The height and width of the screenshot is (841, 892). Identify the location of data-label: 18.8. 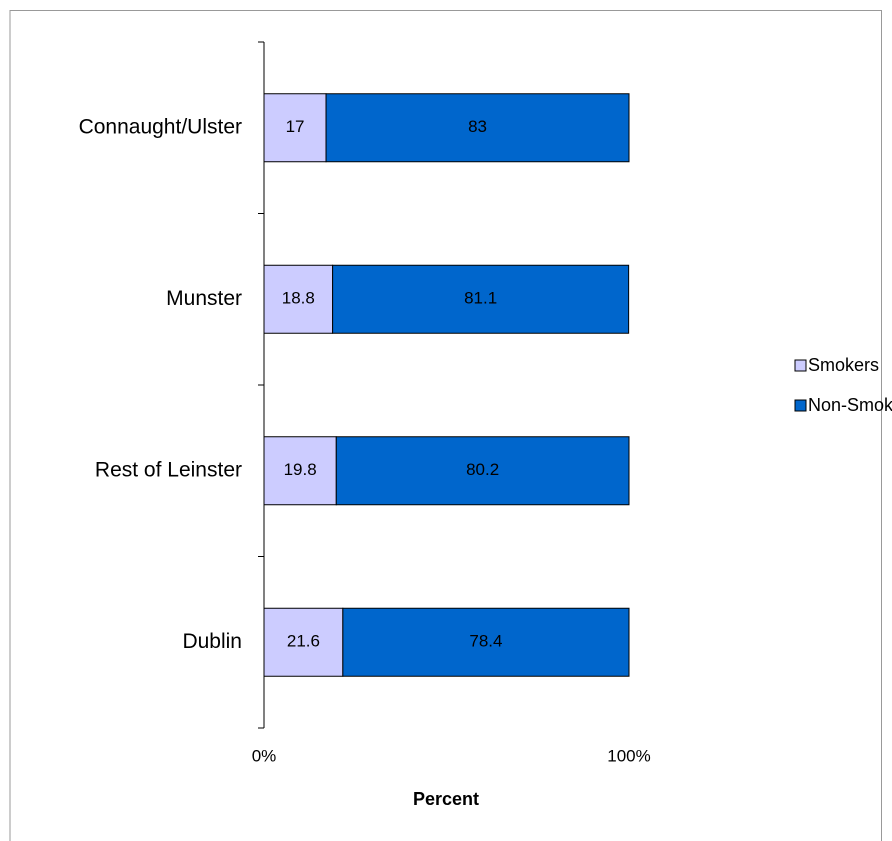
(298, 298).